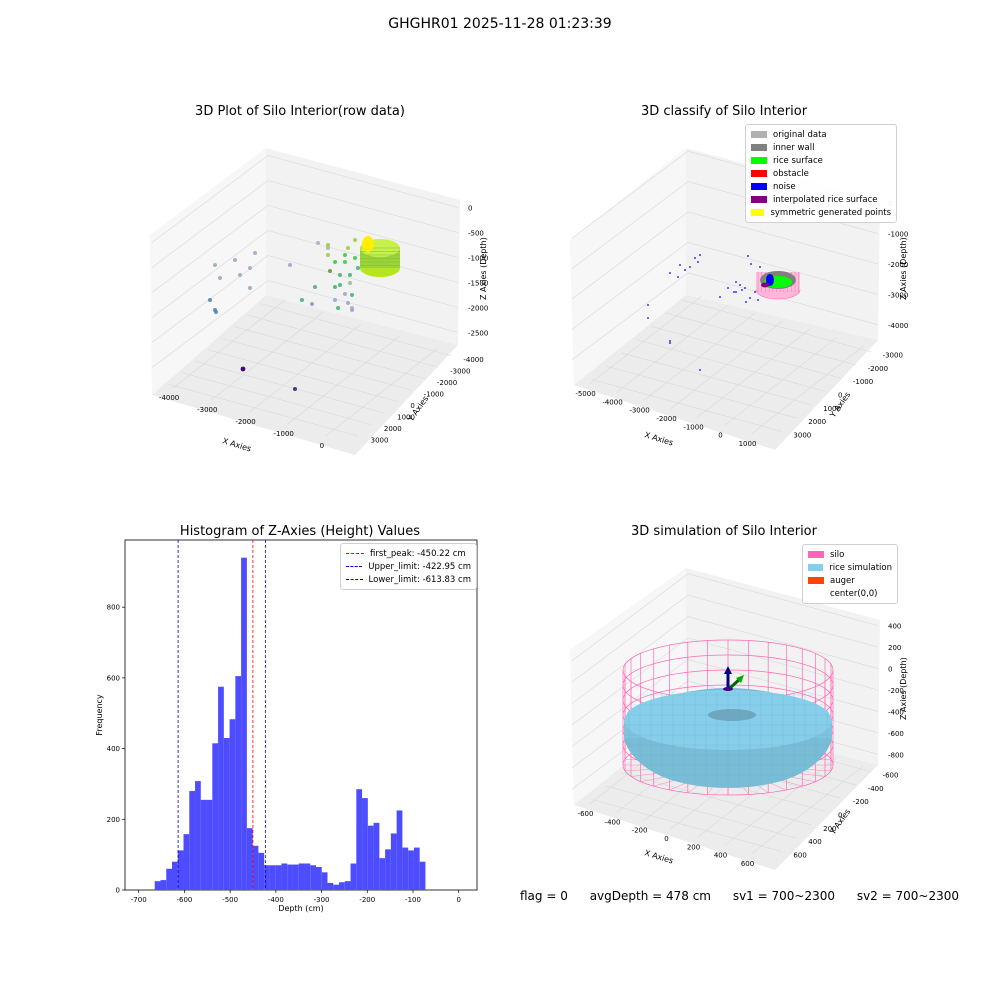 Image resolution: width=1000 pixels, height=1000 pixels. What do you see at coordinates (460, 371) in the screenshot?
I see `plot1-ytick: -3000` at bounding box center [460, 371].